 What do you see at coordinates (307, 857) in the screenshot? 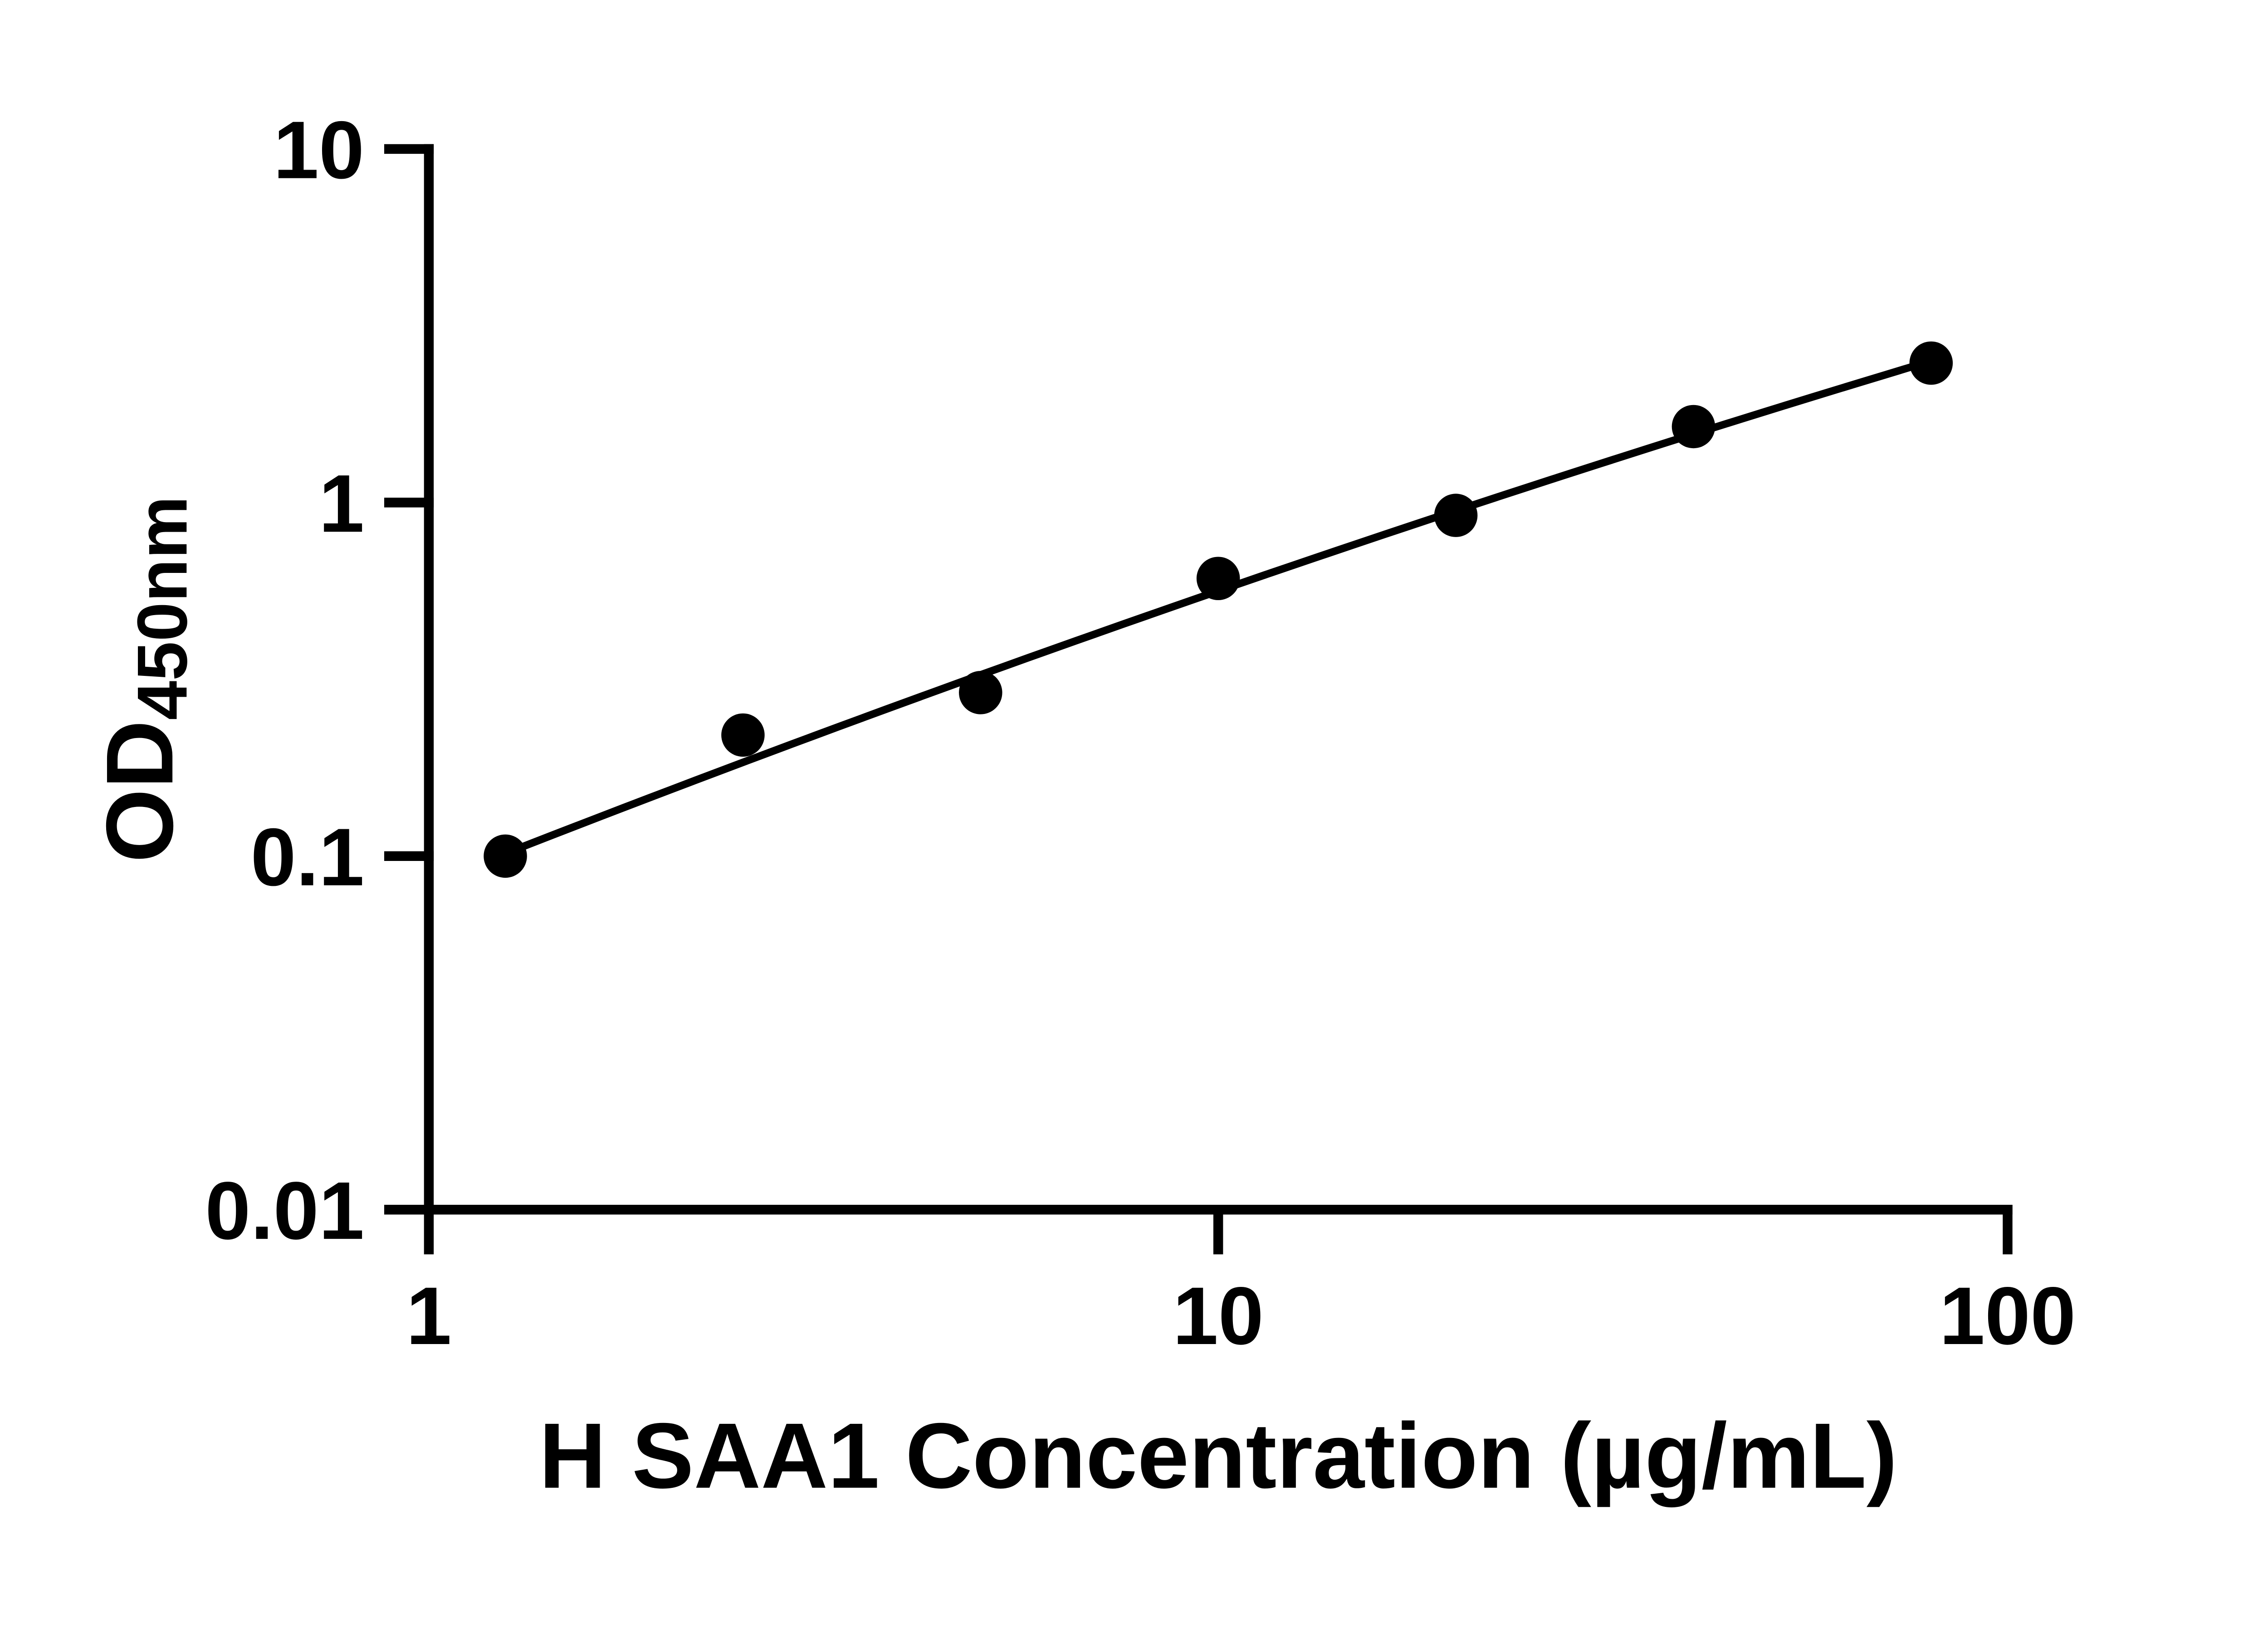
I see `y-tick-label-0-1: 0.1` at bounding box center [307, 857].